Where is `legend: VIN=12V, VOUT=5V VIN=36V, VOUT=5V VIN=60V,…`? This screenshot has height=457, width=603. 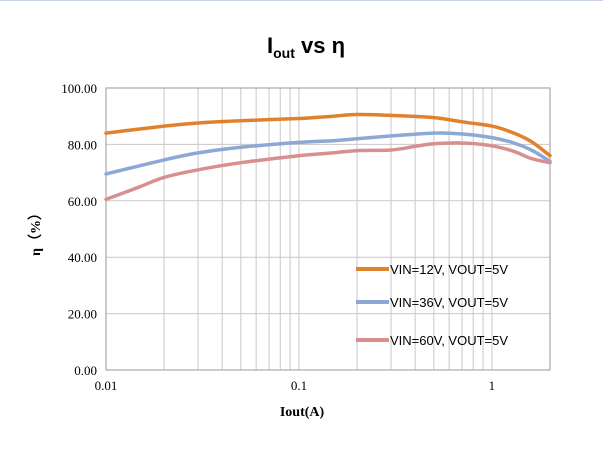
legend: VIN=12V, VOUT=5V VIN=36V, VOUT=5V VIN=60V,… is located at coordinates (432, 305).